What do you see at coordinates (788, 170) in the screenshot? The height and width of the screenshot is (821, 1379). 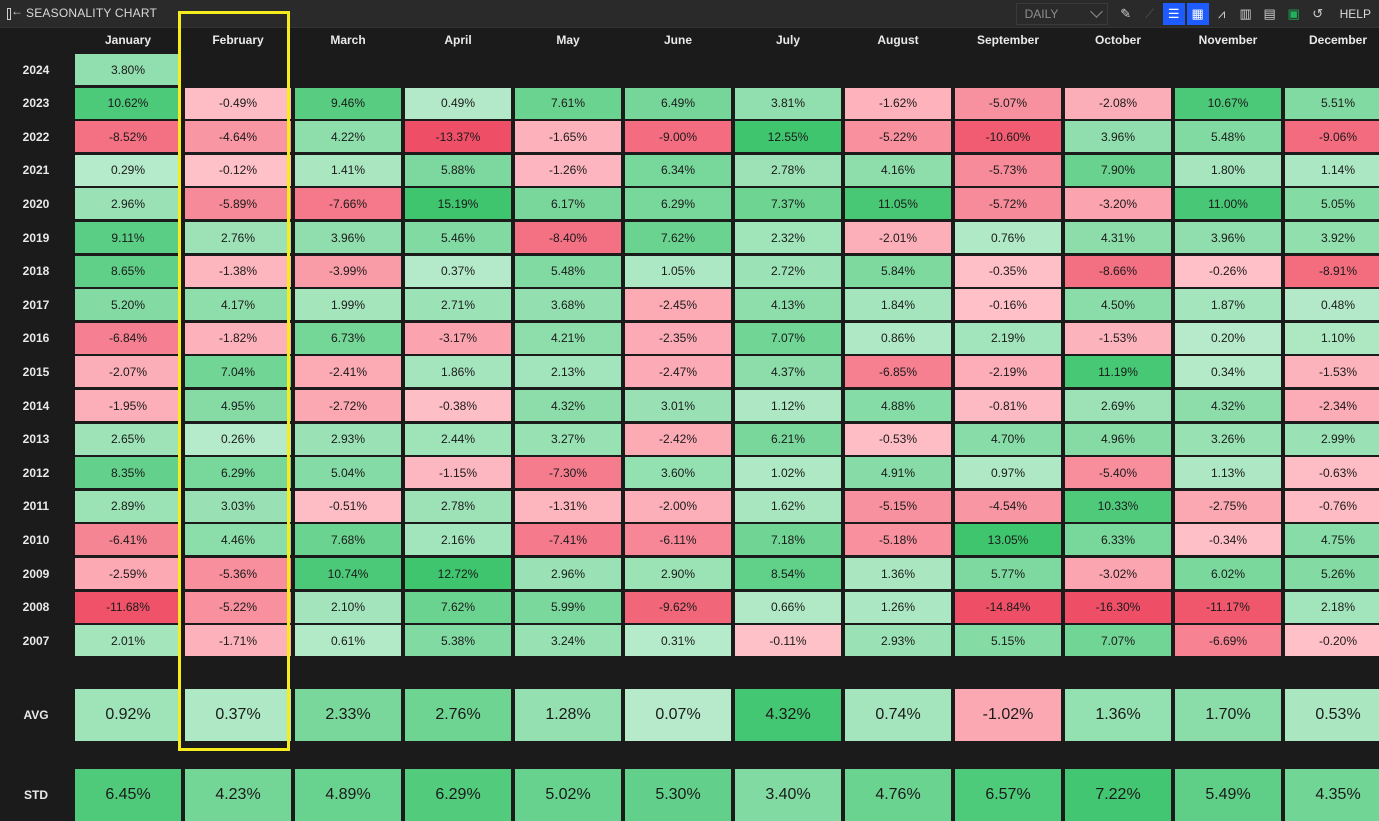 I see `table-cell: 2.78%` at bounding box center [788, 170].